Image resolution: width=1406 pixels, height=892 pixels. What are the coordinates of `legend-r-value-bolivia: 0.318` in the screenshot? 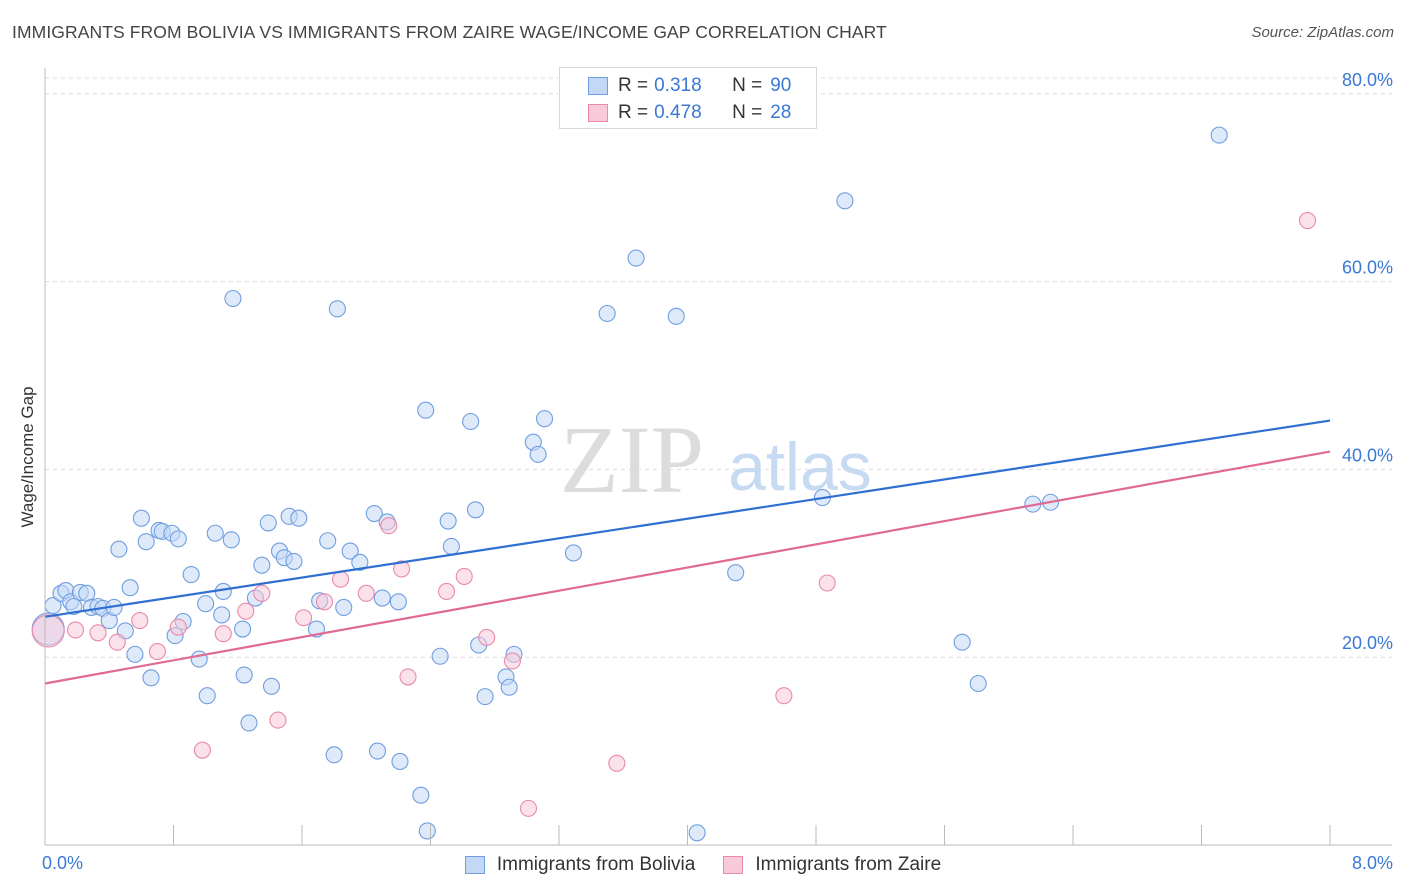 It's located at (678, 85).